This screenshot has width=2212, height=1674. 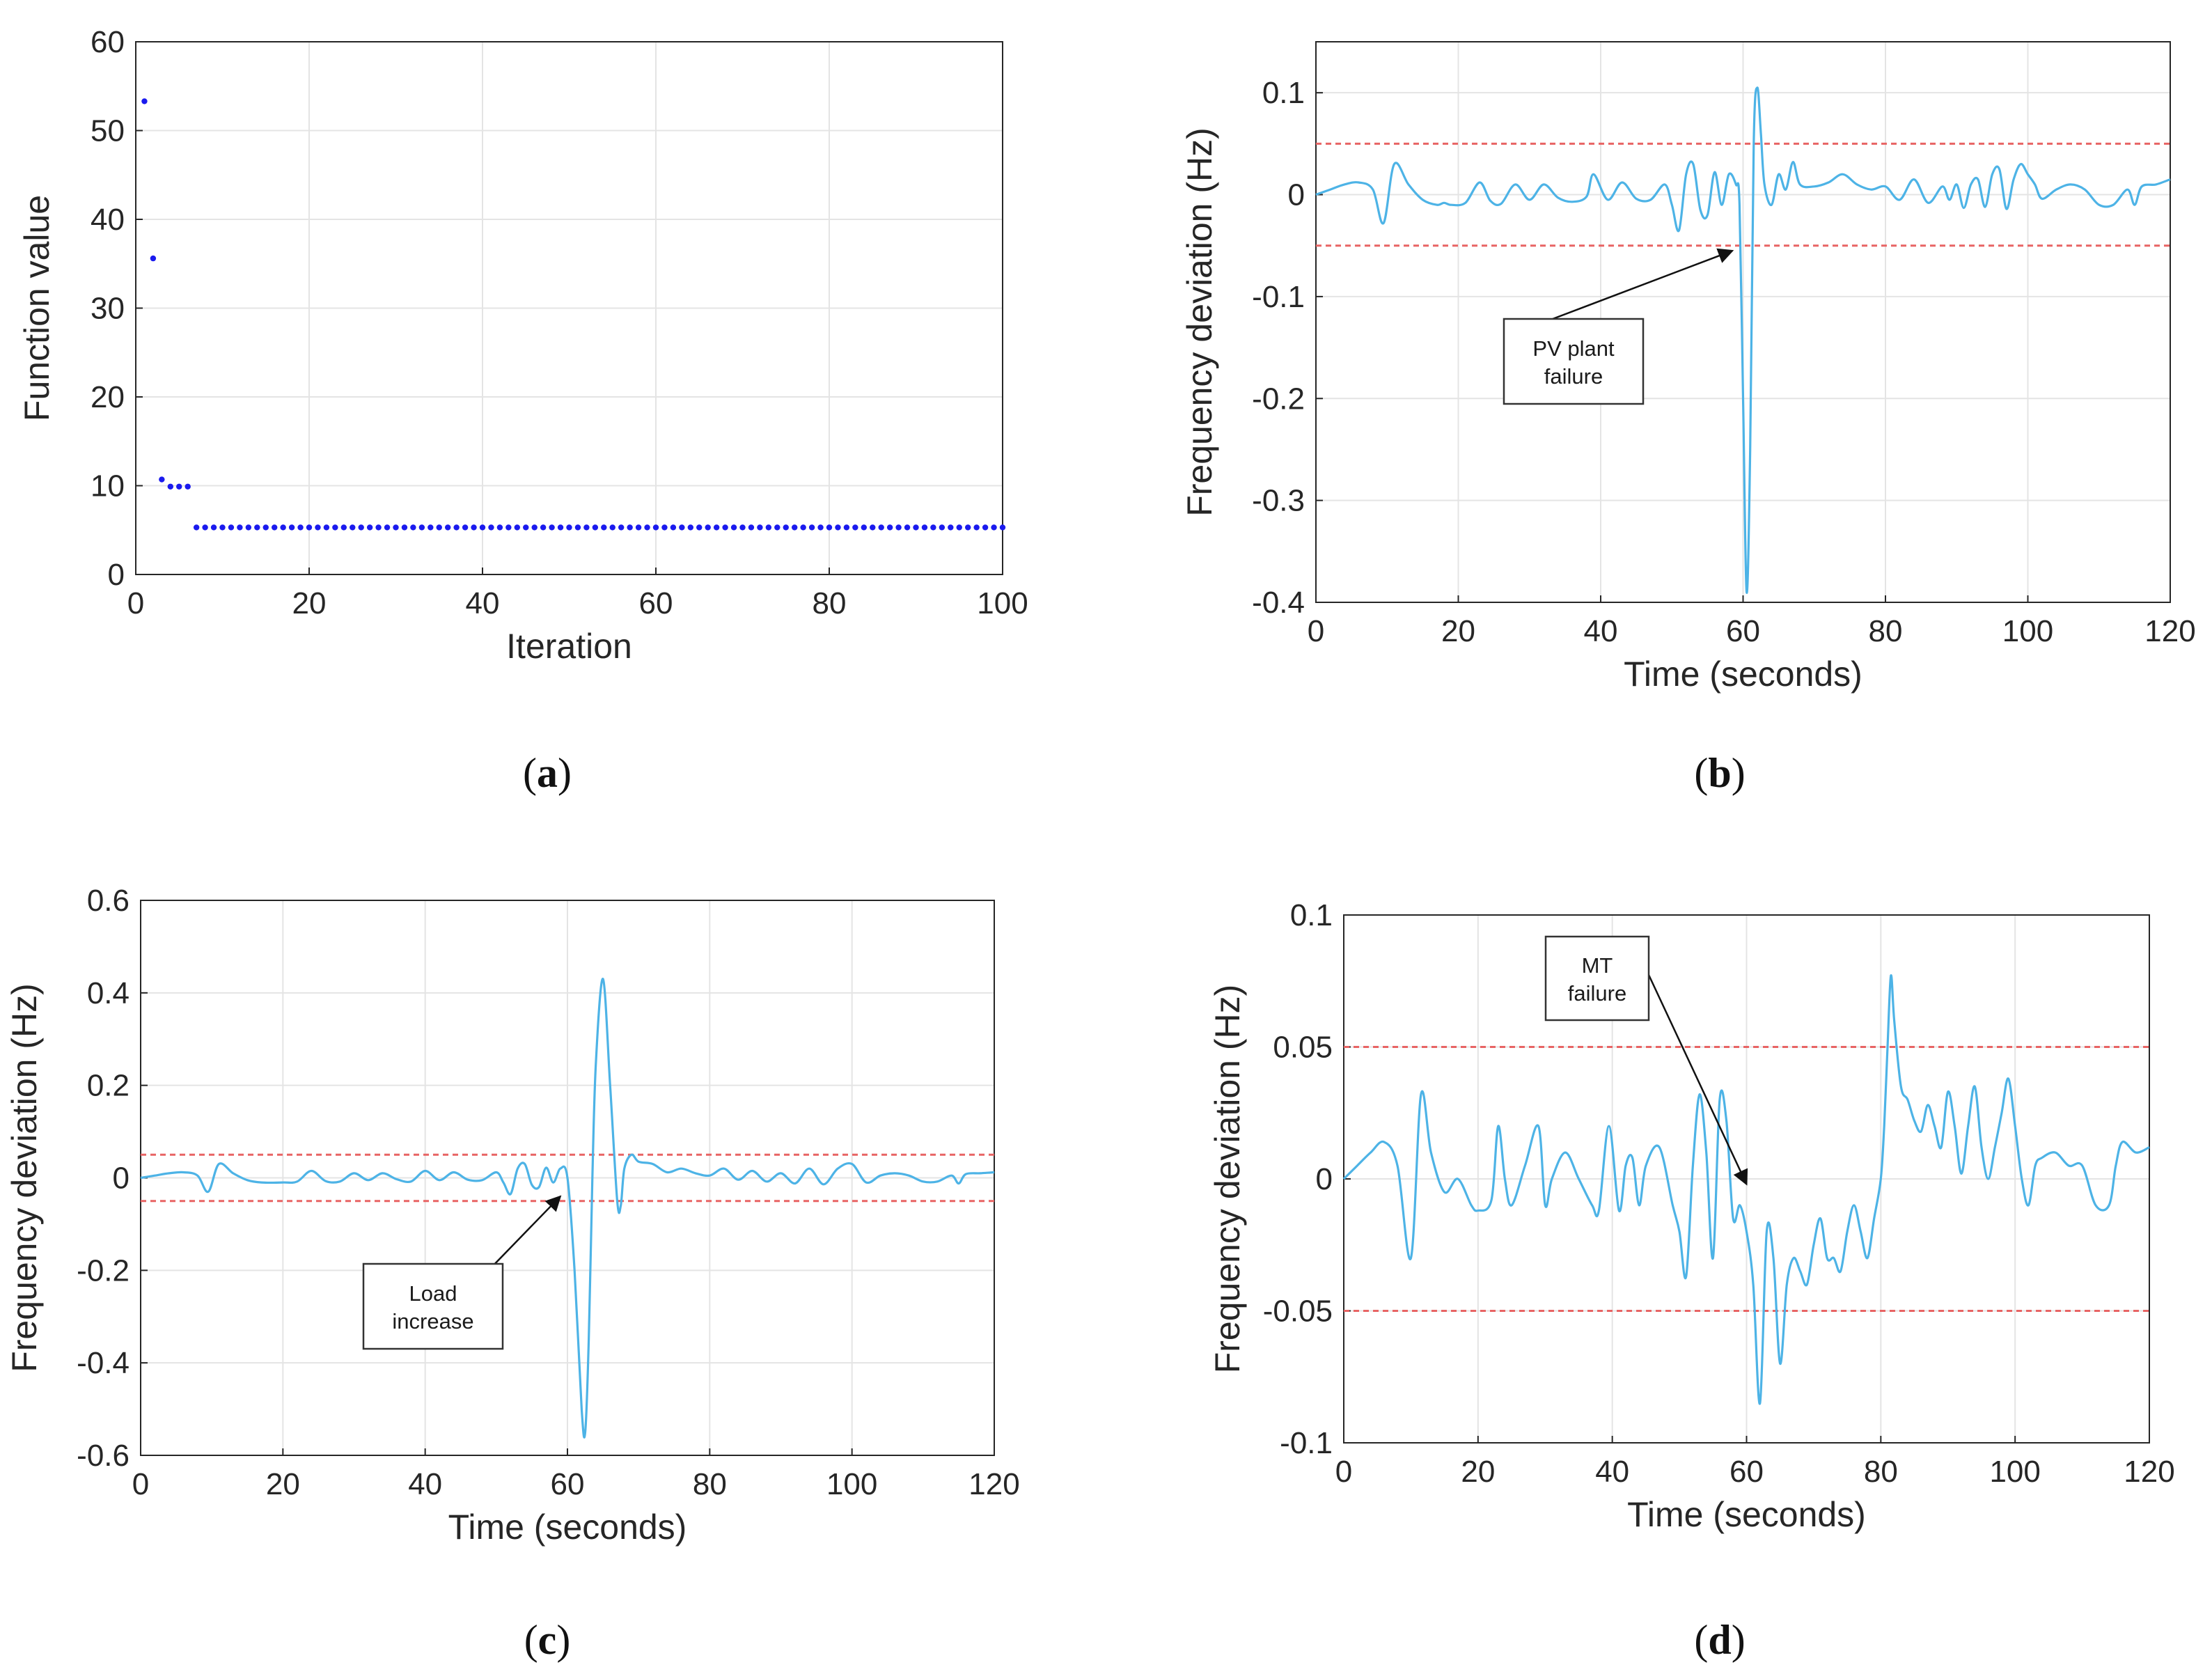 What do you see at coordinates (569, 647) in the screenshot?
I see `x-axis-label: Iteration` at bounding box center [569, 647].